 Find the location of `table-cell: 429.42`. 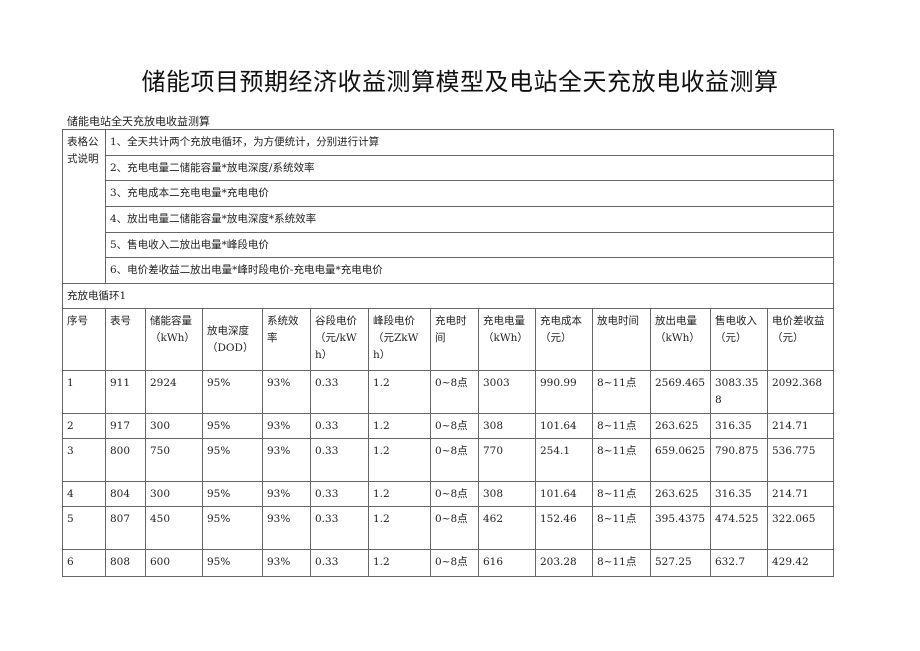

table-cell: 429.42 is located at coordinates (800, 563).